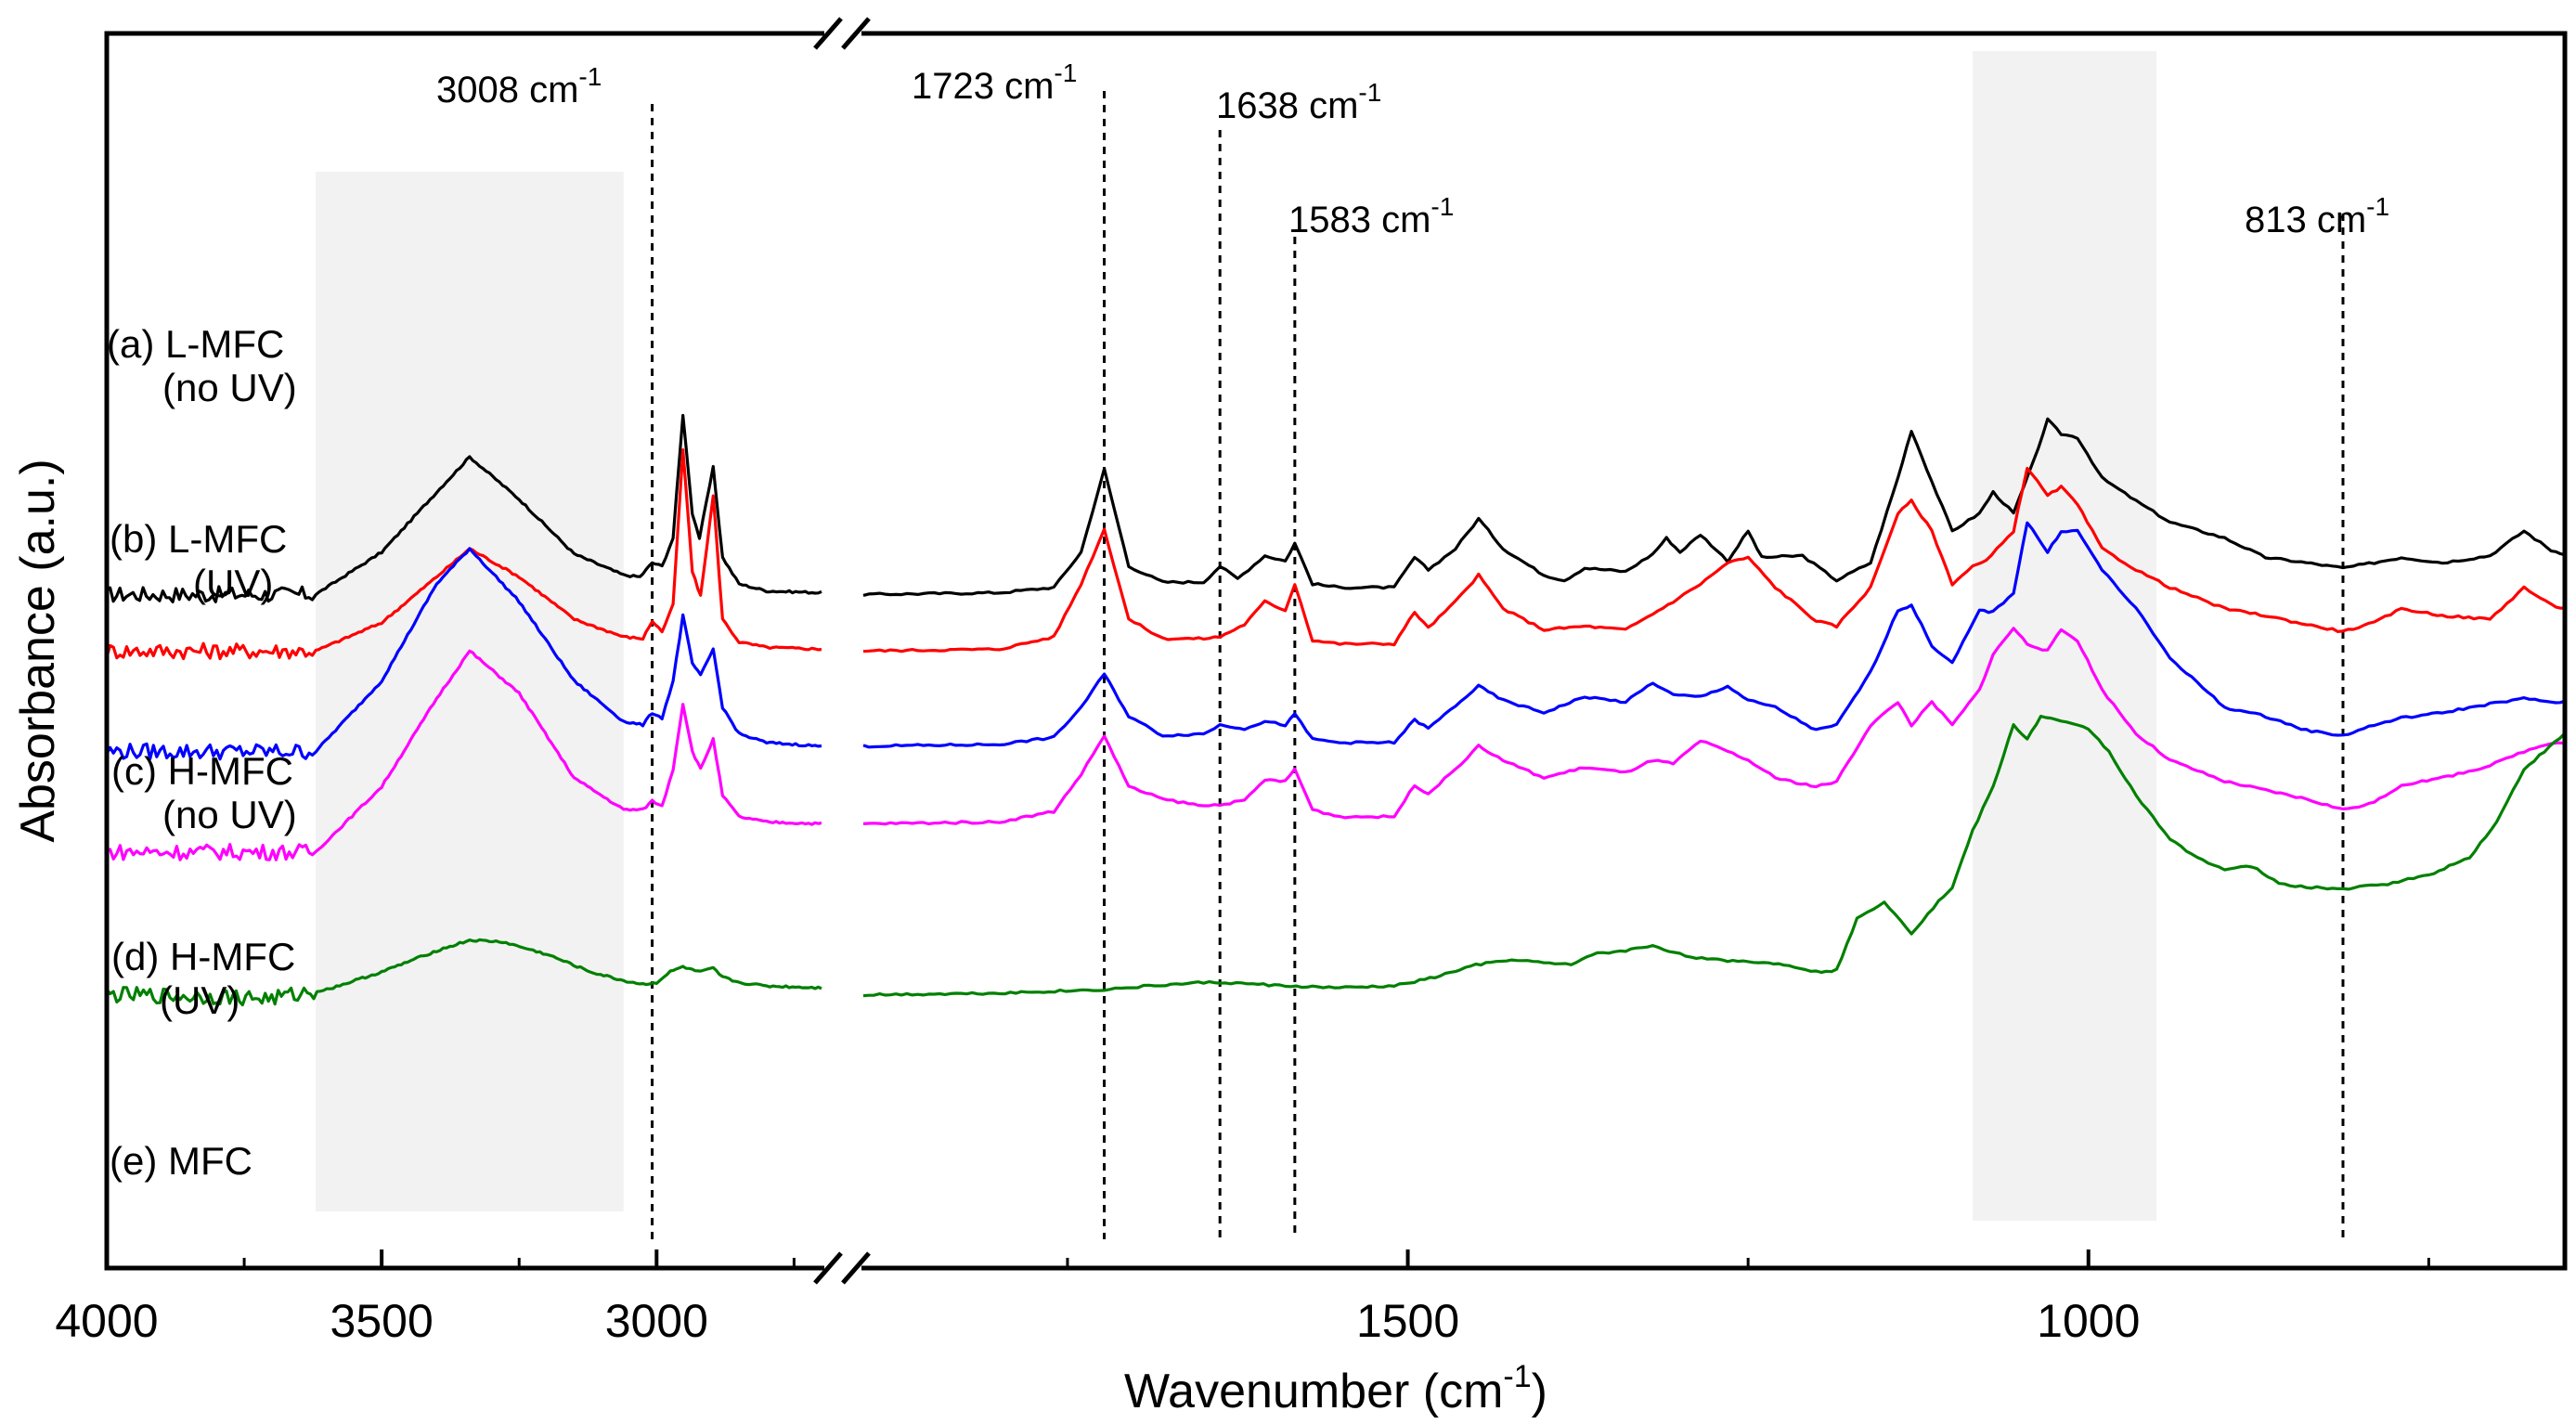 The height and width of the screenshot is (1424, 2576). What do you see at coordinates (1242, 1298) in the screenshot?
I see `x-ticks: 4000 3500 3000 1500 1000` at bounding box center [1242, 1298].